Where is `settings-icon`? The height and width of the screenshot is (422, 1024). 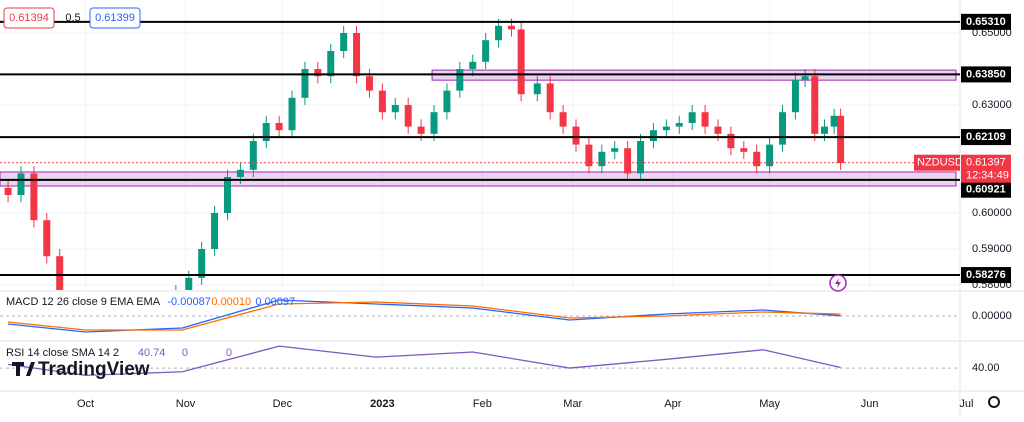 settings-icon is located at coordinates (994, 402).